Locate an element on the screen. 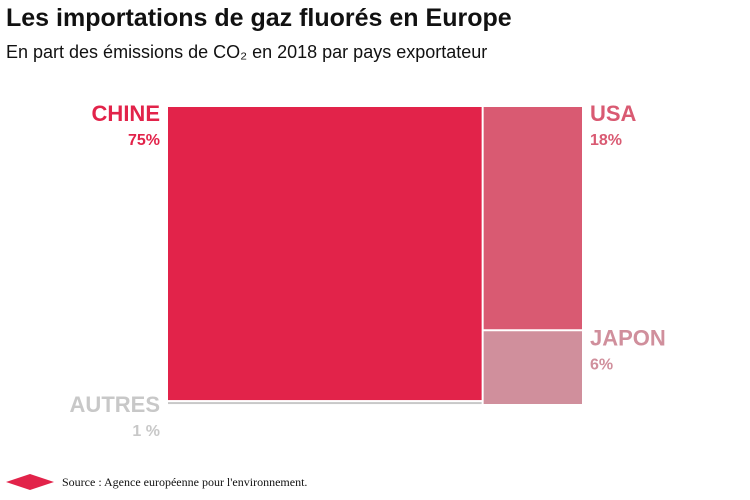 The width and height of the screenshot is (750, 500). category-label: JAPON is located at coordinates (628, 337).